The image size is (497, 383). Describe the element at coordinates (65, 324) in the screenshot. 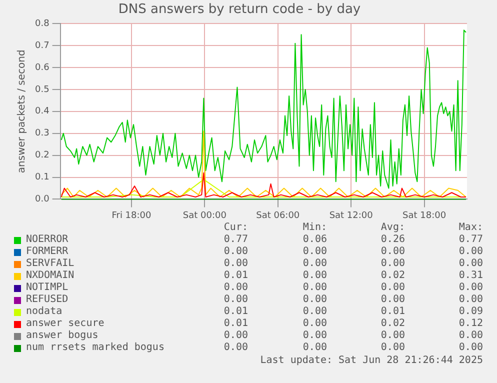

I see `legend-label: answer secure` at that location.